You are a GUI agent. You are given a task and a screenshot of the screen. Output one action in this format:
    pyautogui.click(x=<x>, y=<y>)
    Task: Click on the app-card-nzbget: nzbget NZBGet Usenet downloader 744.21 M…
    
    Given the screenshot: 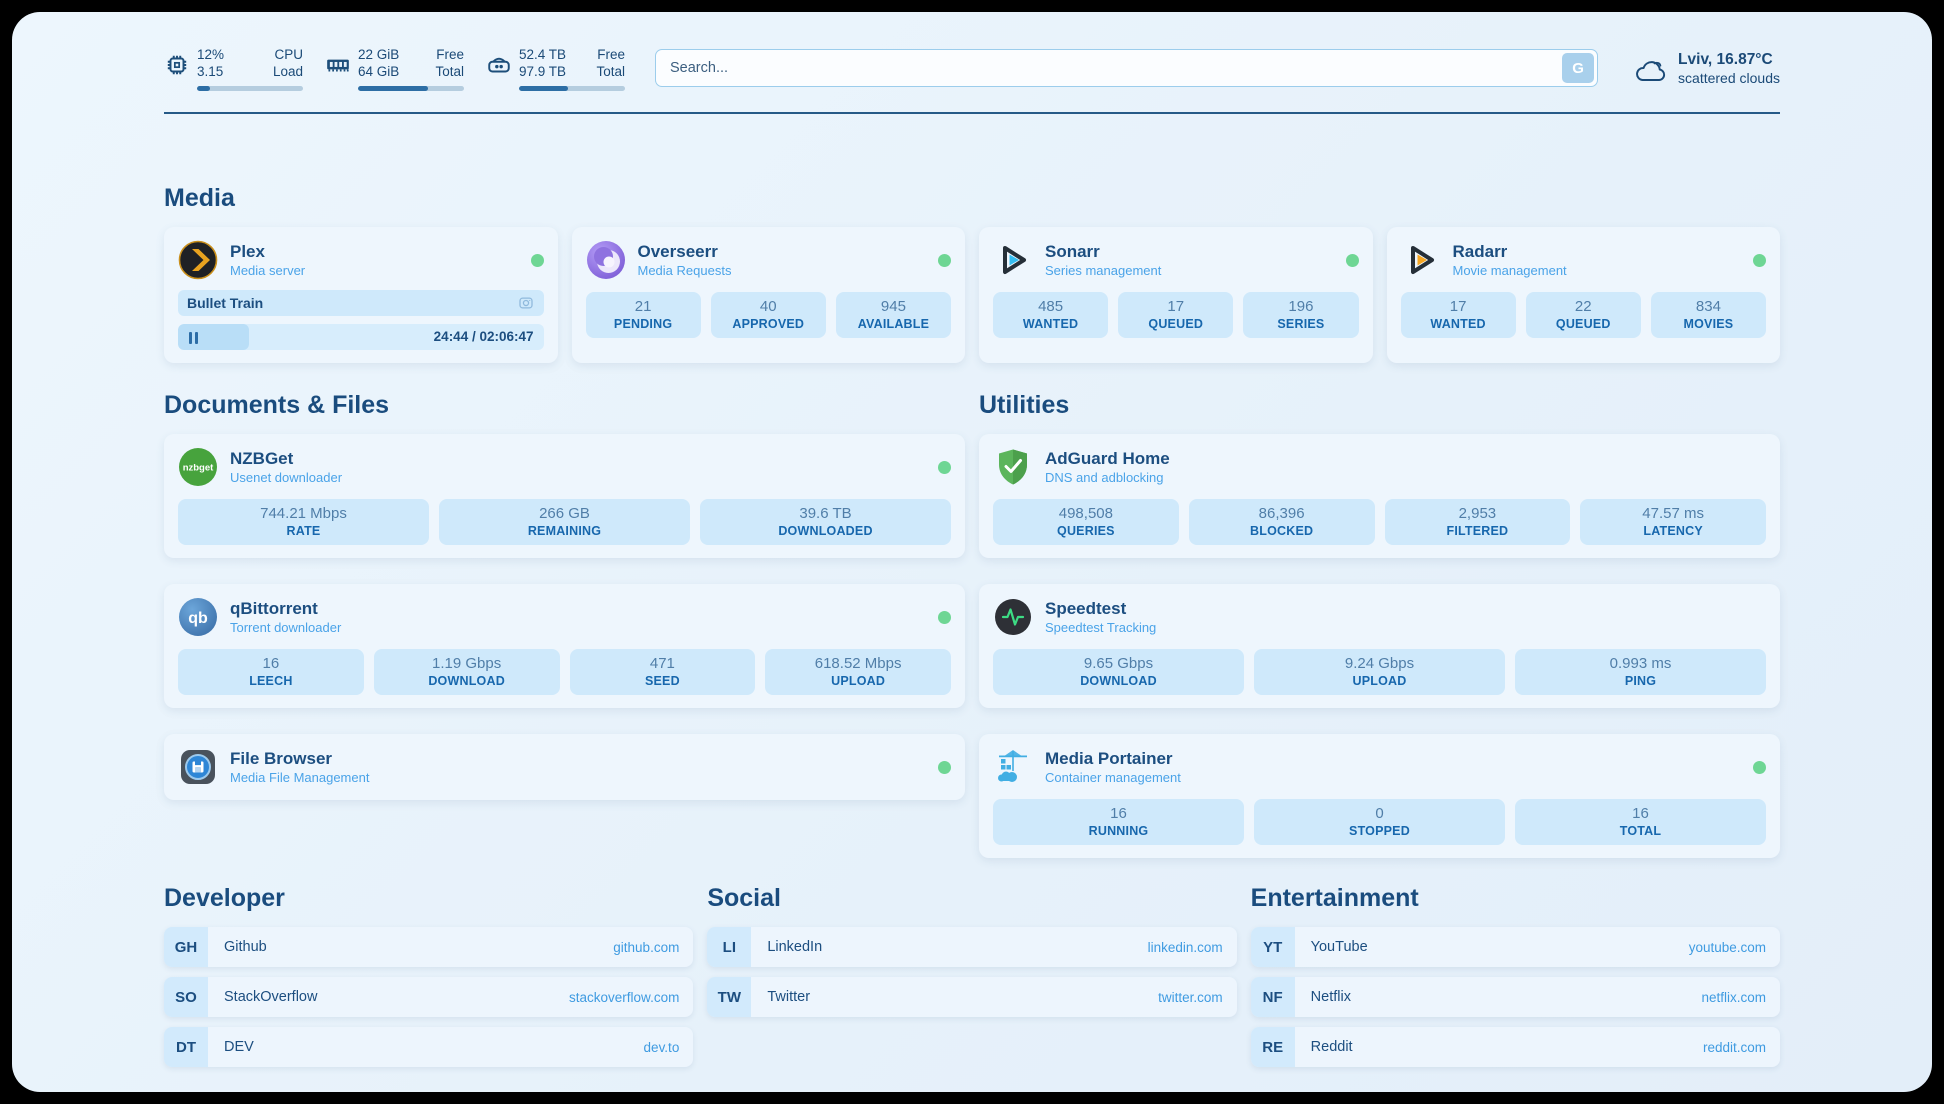 What is the action you would take?
    pyautogui.click(x=564, y=496)
    